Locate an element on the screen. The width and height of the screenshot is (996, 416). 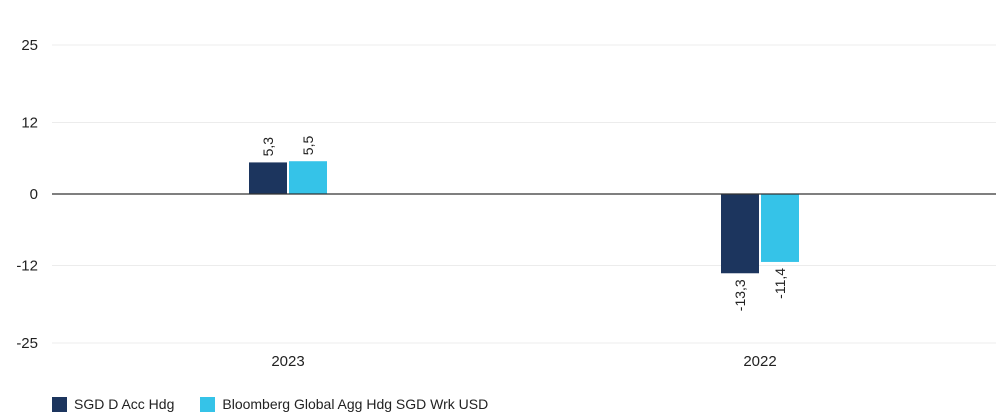
legend-label-series-1: SGD D Acc Hdg is located at coordinates (124, 404).